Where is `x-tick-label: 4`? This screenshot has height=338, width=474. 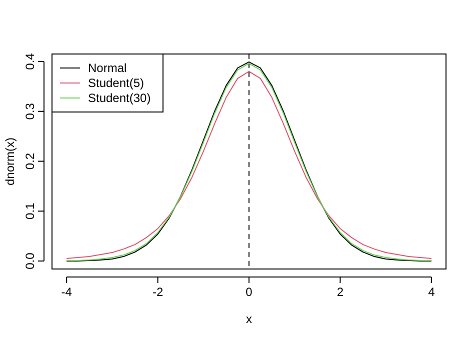
x-tick-label: 4 is located at coordinates (432, 292).